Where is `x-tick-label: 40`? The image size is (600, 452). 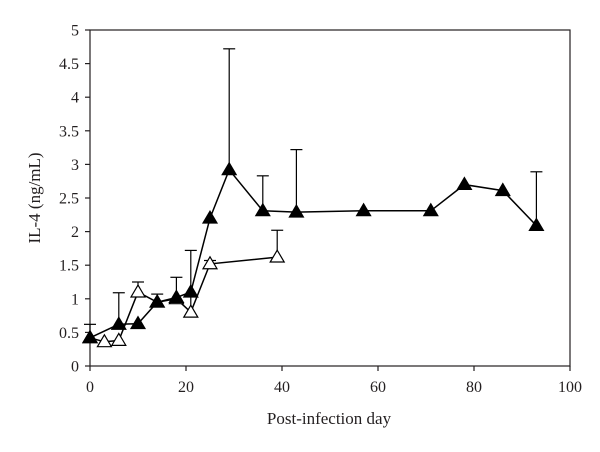
x-tick-label: 40 is located at coordinates (282, 387).